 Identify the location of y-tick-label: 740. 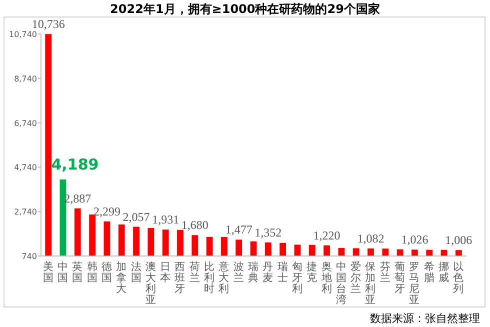
(29, 256).